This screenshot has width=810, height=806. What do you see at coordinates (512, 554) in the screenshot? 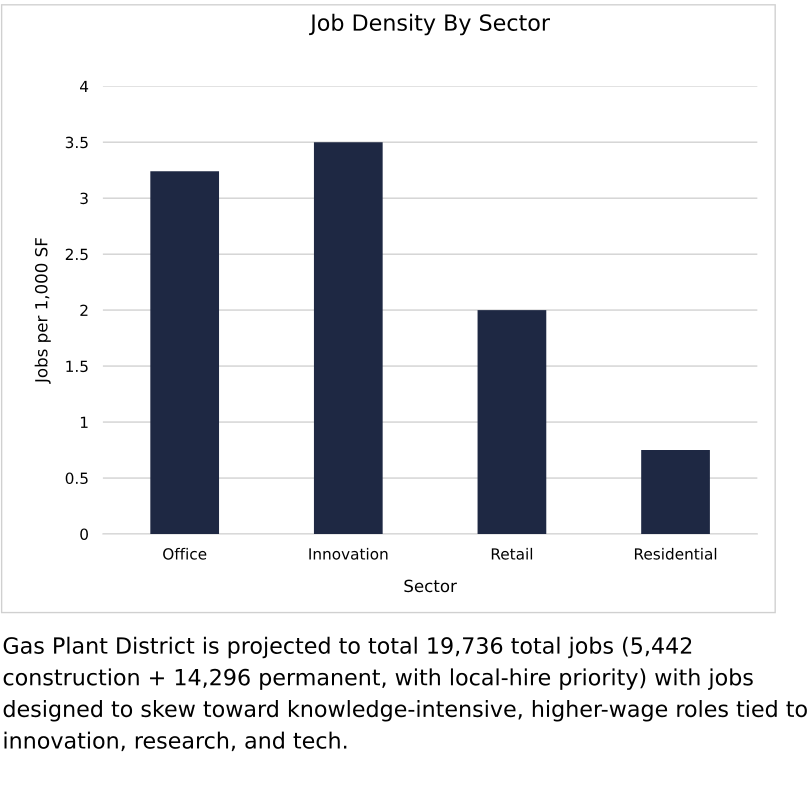
I see `x-tick-label: Retail` at bounding box center [512, 554].